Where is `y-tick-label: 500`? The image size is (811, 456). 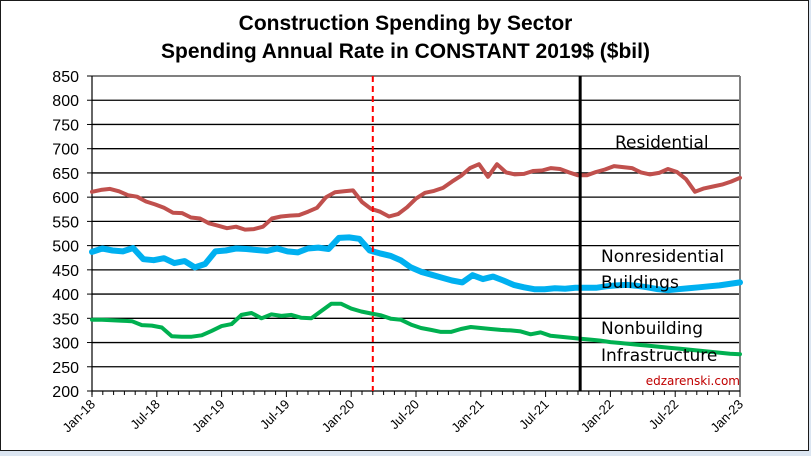 y-tick-label: 500 is located at coordinates (65, 247).